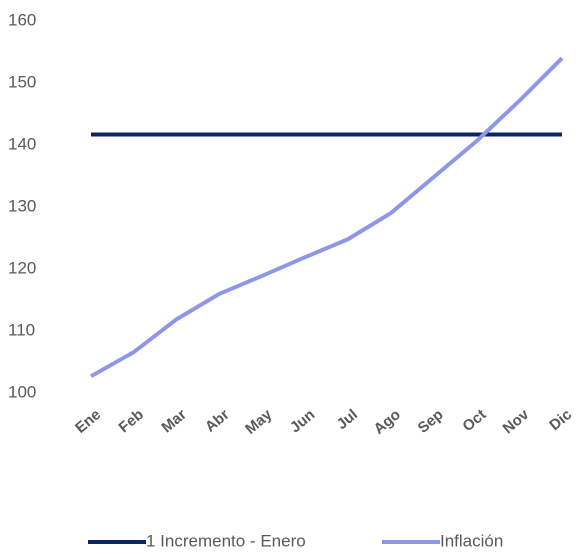 The image size is (578, 554). Describe the element at coordinates (516, 422) in the screenshot. I see `x-tick-label: Nov` at that location.